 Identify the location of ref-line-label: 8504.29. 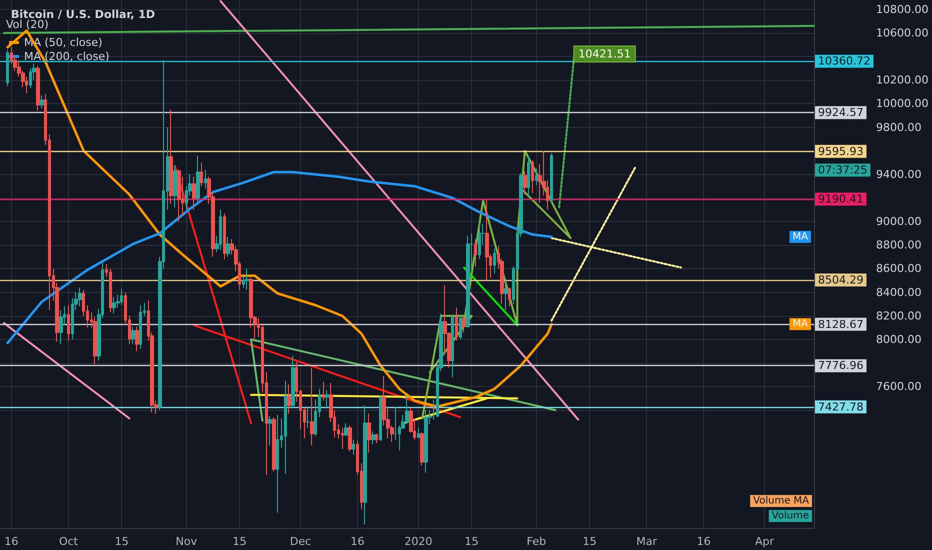
(841, 279).